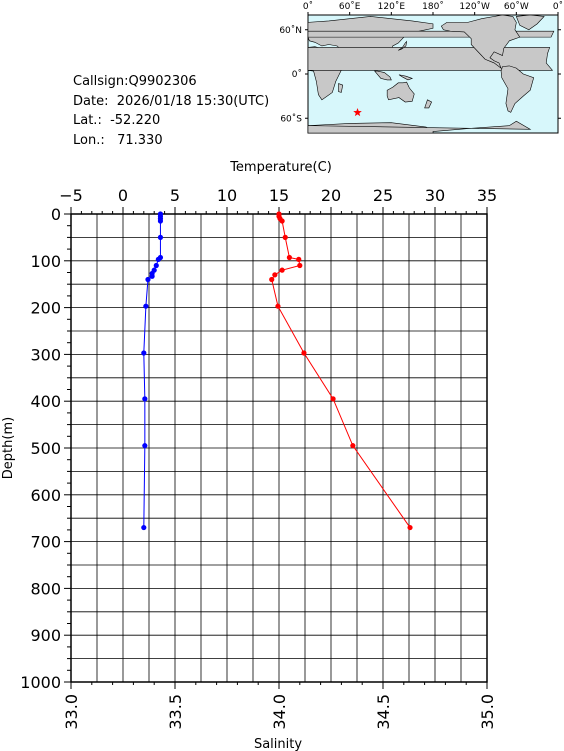 This screenshot has width=564, height=751. Describe the element at coordinates (350, 6) in the screenshot. I see `map-lon-label: 60˚E` at that location.